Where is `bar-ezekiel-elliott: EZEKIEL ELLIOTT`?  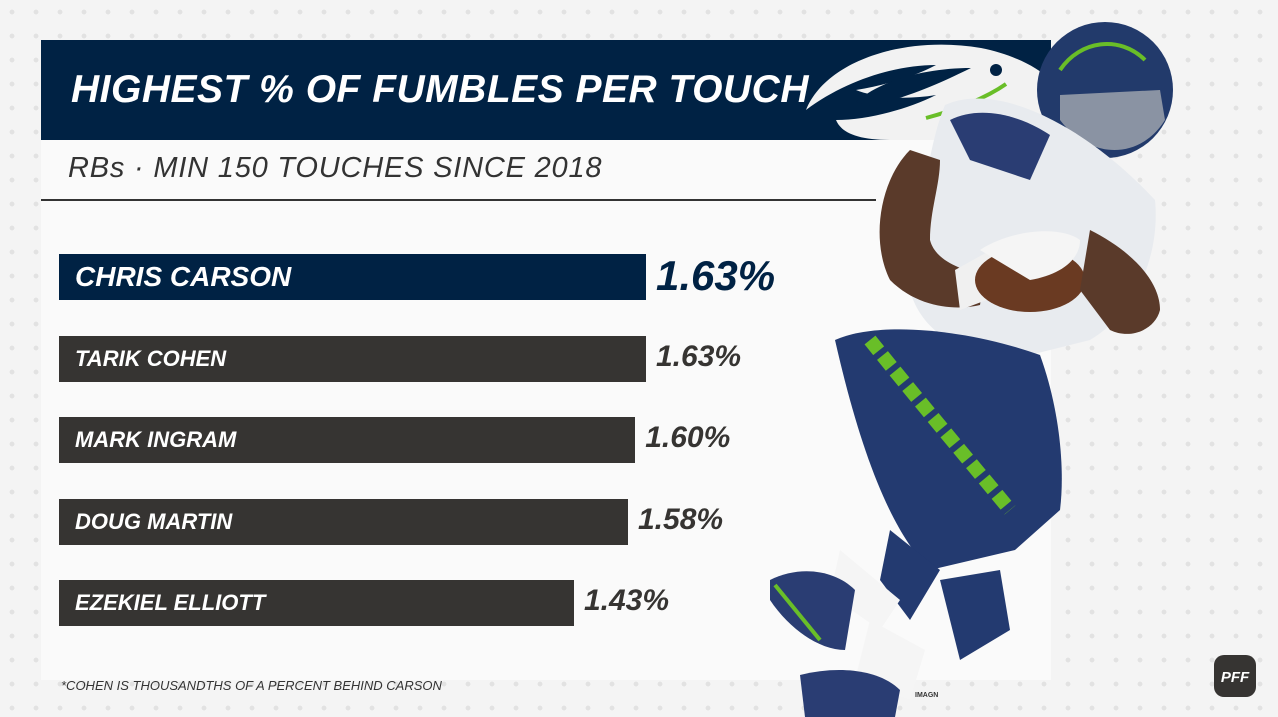 bar-ezekiel-elliott: EZEKIEL ELLIOTT is located at coordinates (316, 603).